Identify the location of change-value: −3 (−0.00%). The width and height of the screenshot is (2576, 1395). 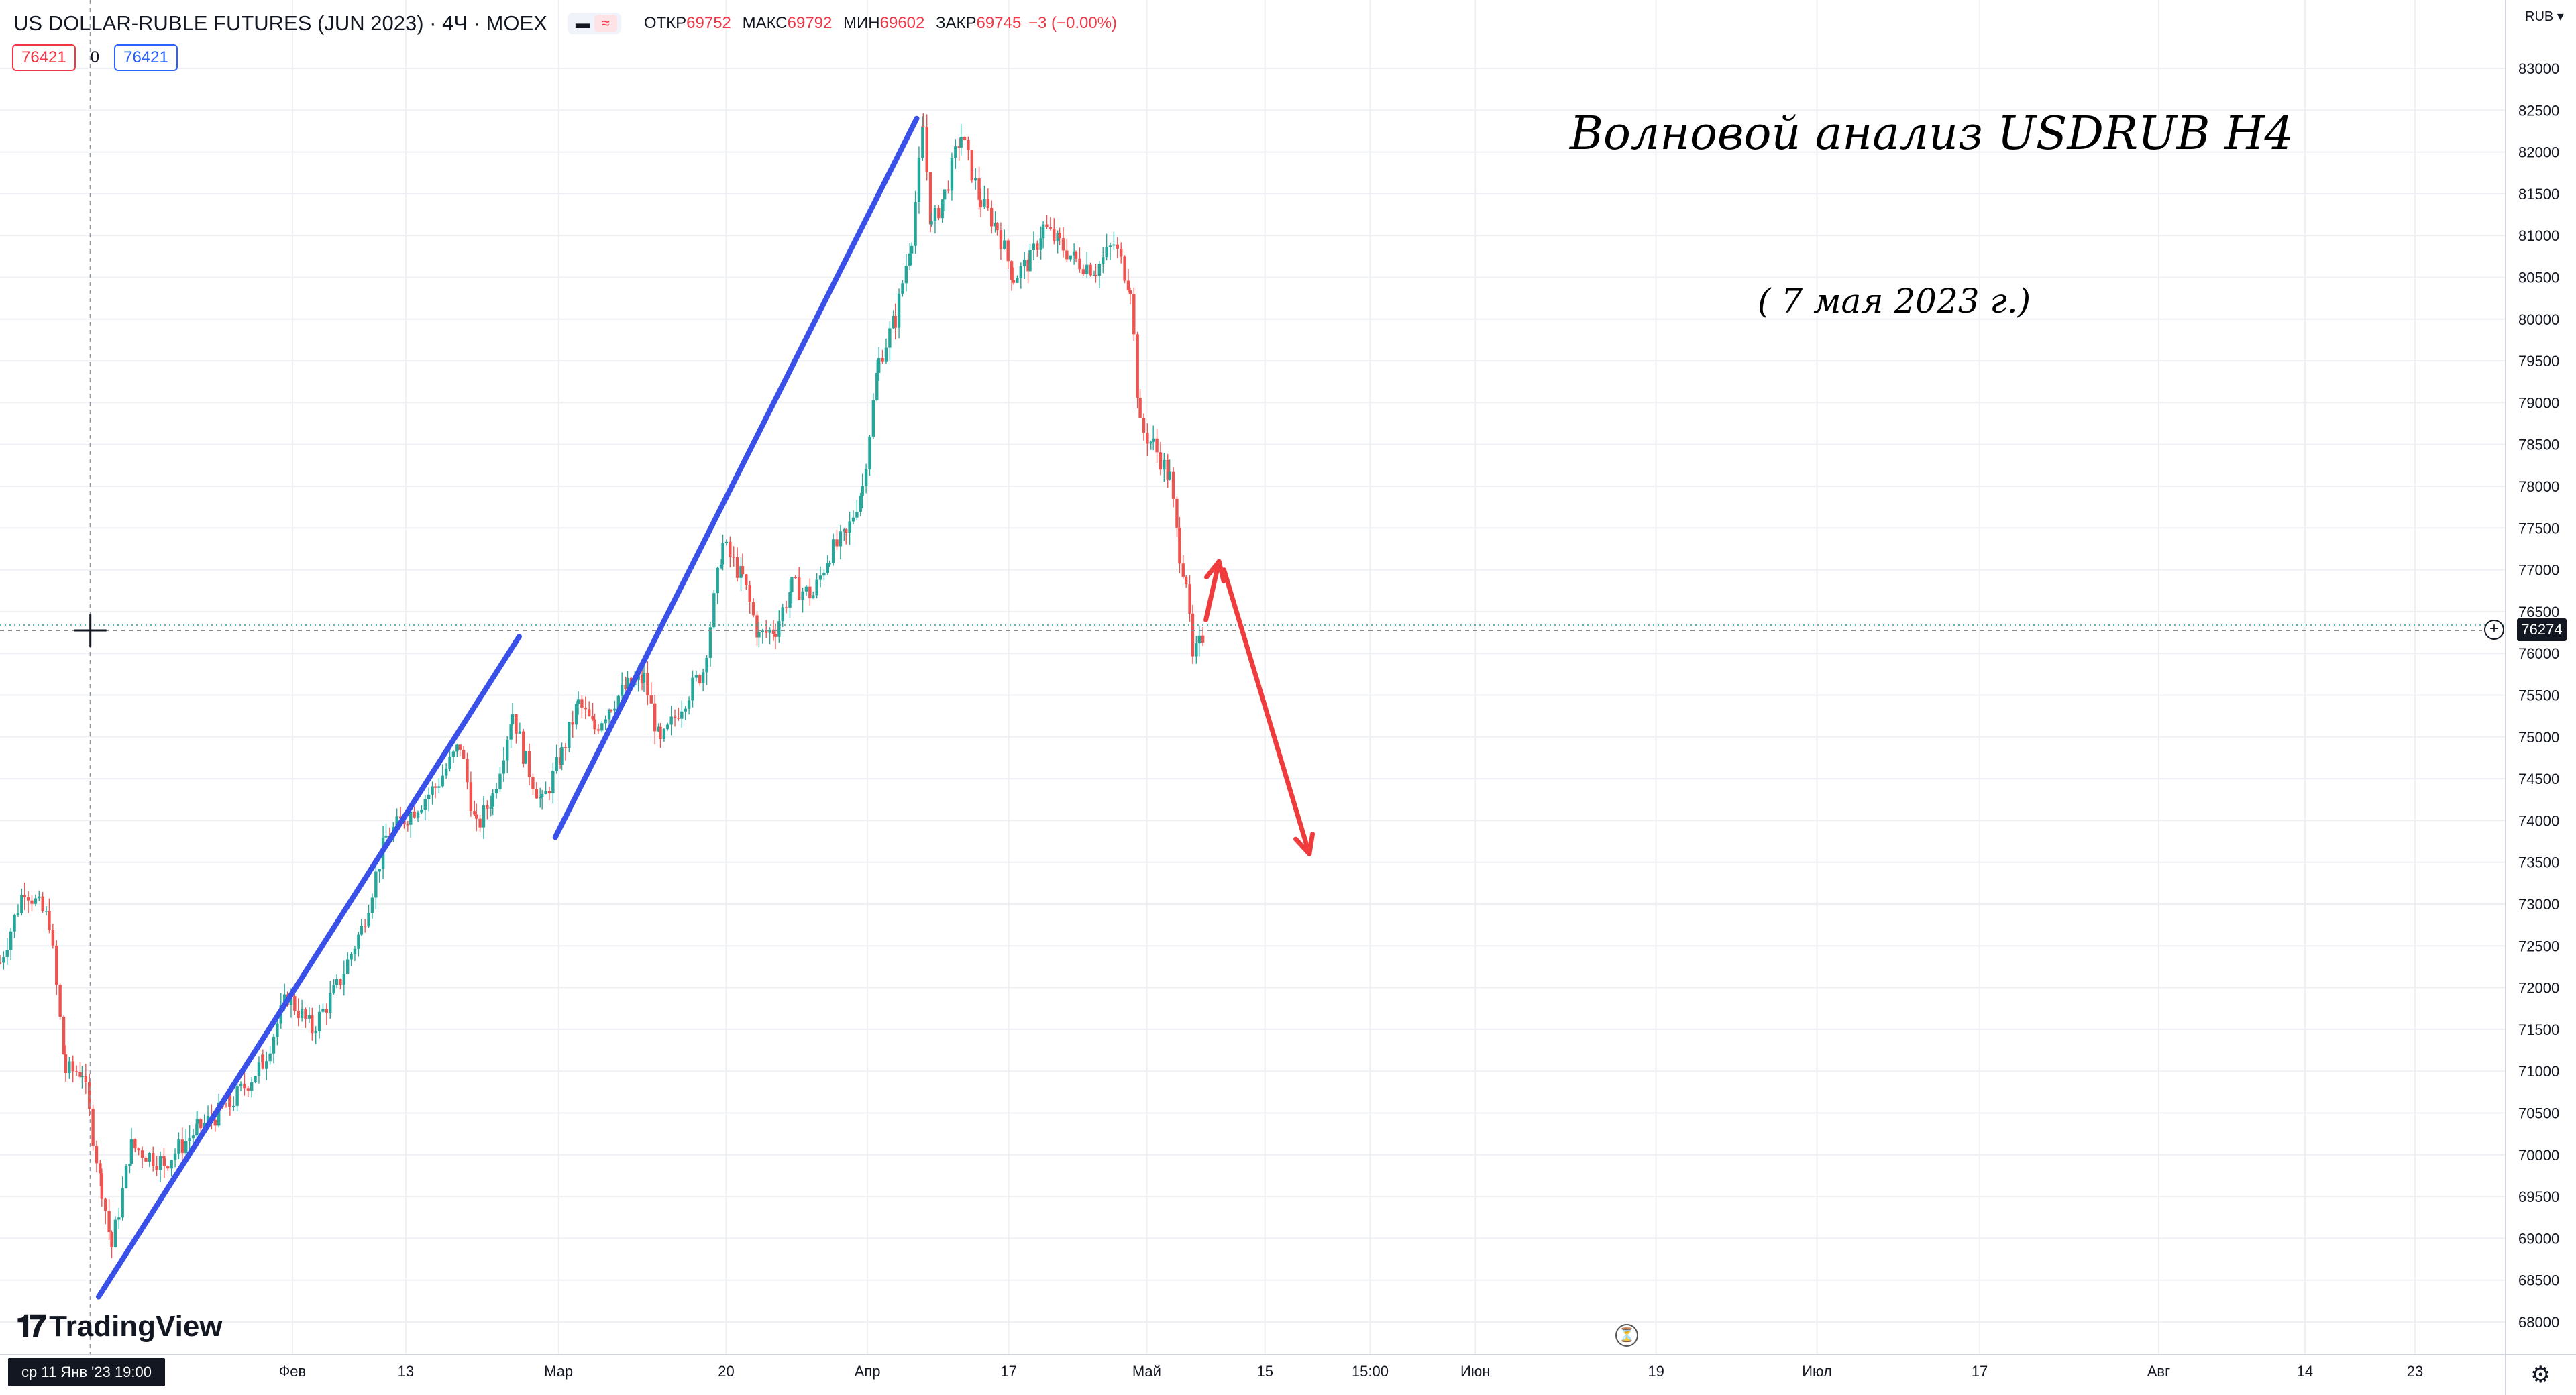
(1073, 23).